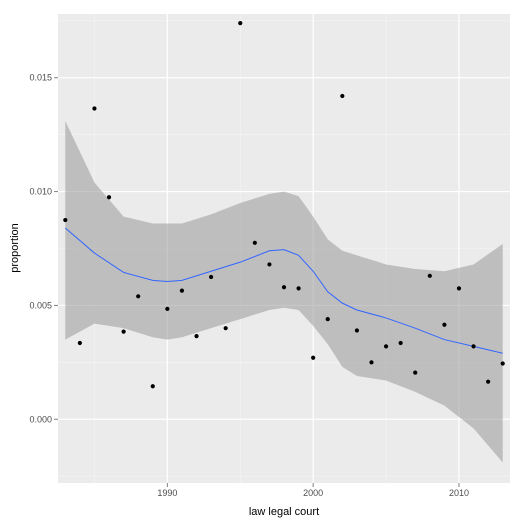 This screenshot has width=525, height=525. Describe the element at coordinates (40, 419) in the screenshot. I see `y-tick-label: 0.000` at that location.